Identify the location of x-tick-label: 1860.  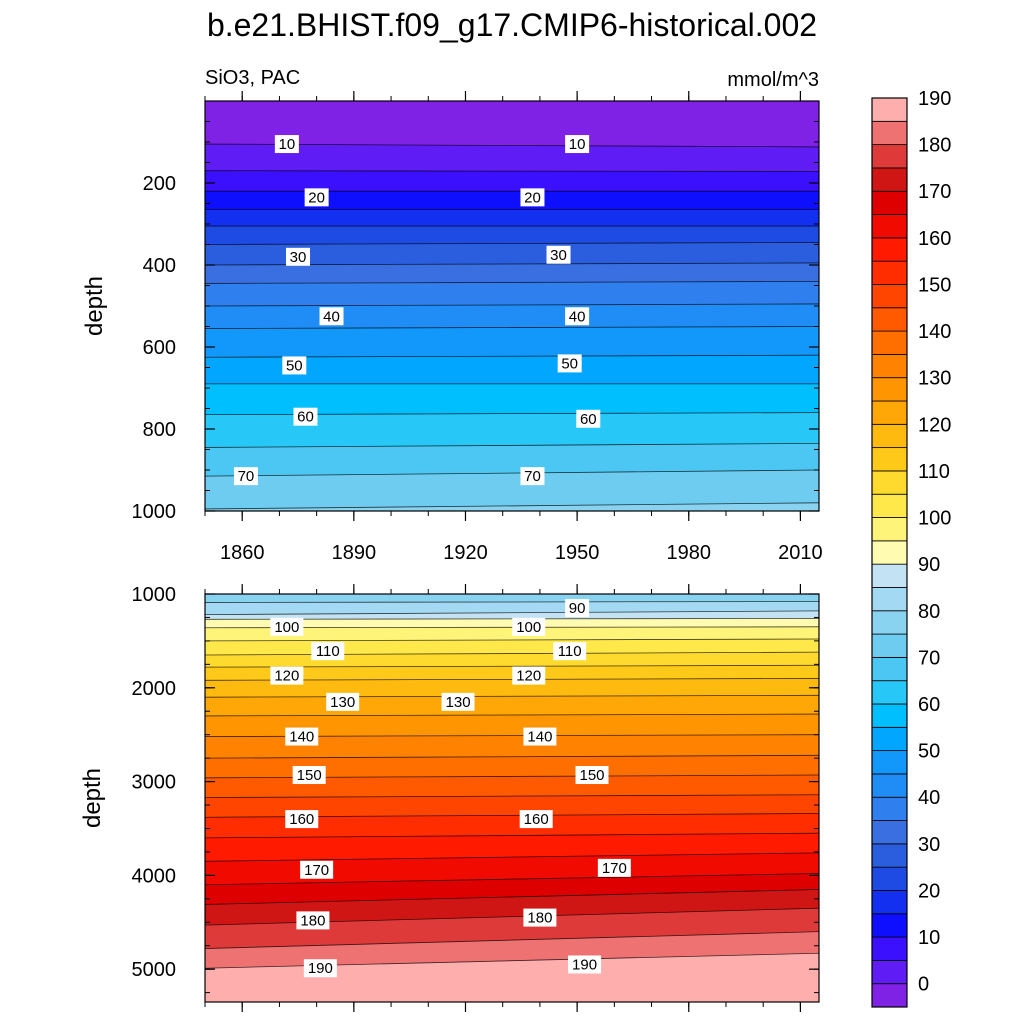
(242, 553).